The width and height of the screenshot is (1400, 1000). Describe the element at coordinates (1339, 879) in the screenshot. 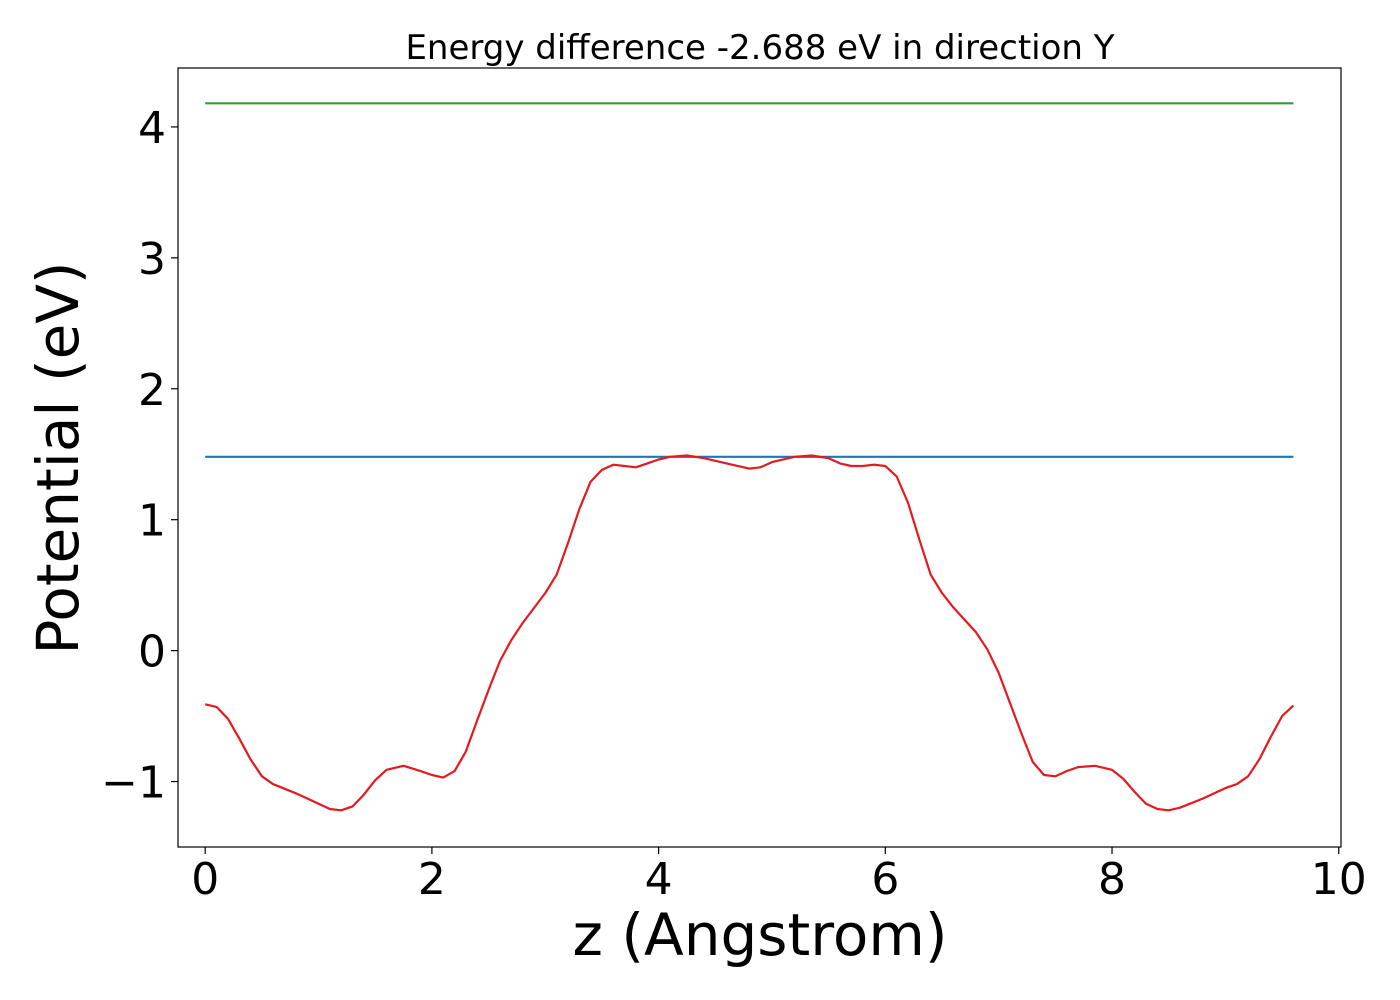

I see `x-tick-label: 10` at that location.